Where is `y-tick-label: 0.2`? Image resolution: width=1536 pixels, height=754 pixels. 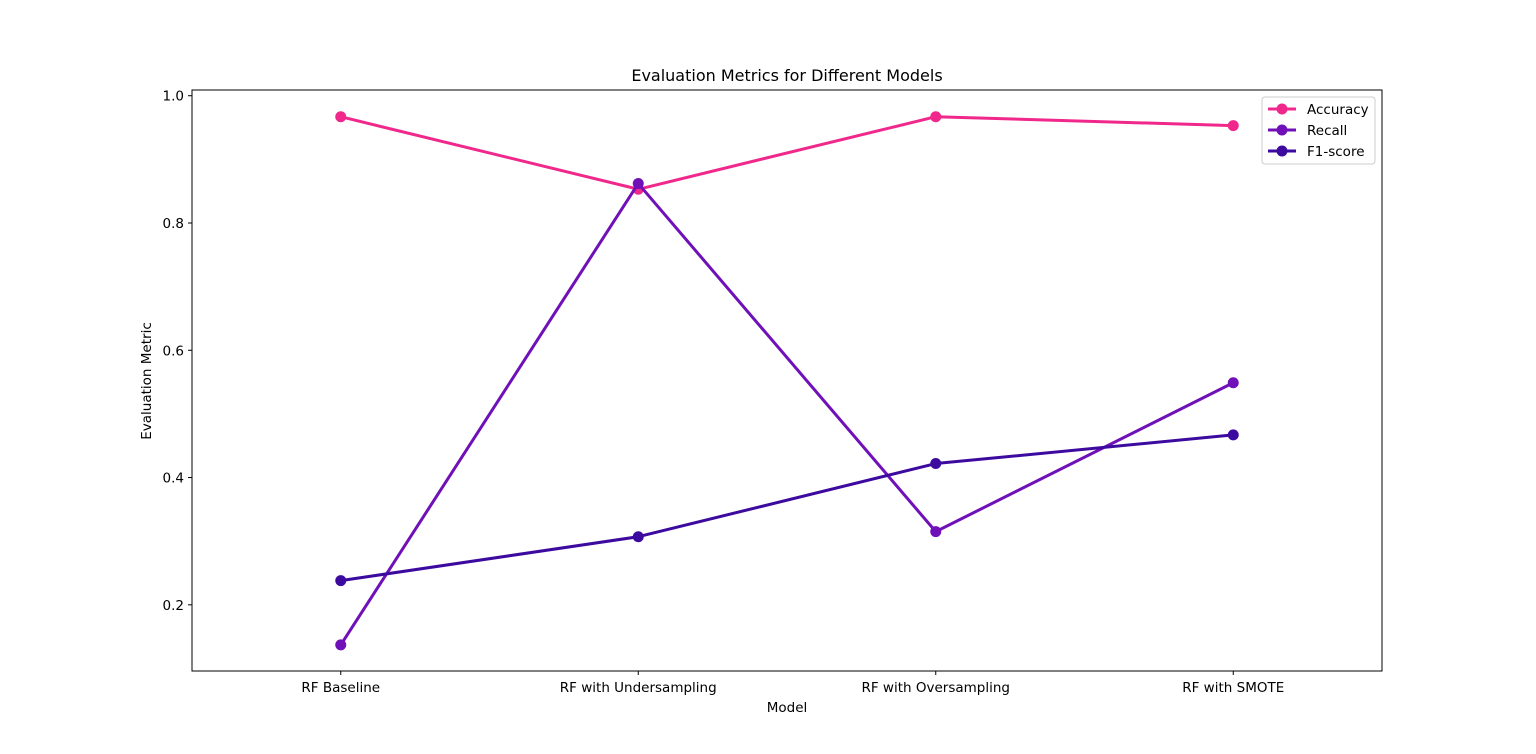
y-tick-label: 0.2 is located at coordinates (173, 606).